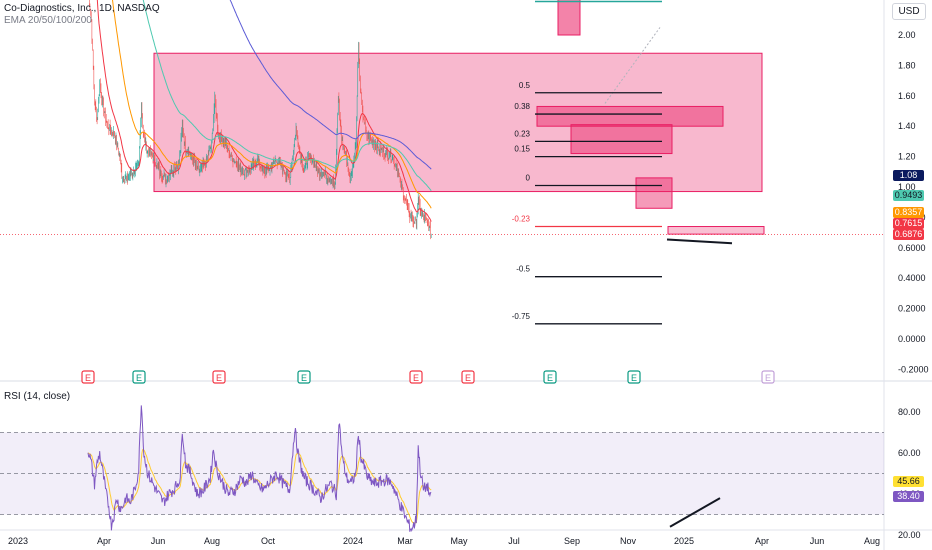 The height and width of the screenshot is (550, 932). I want to click on time-tick-3: Aug, so click(212, 541).